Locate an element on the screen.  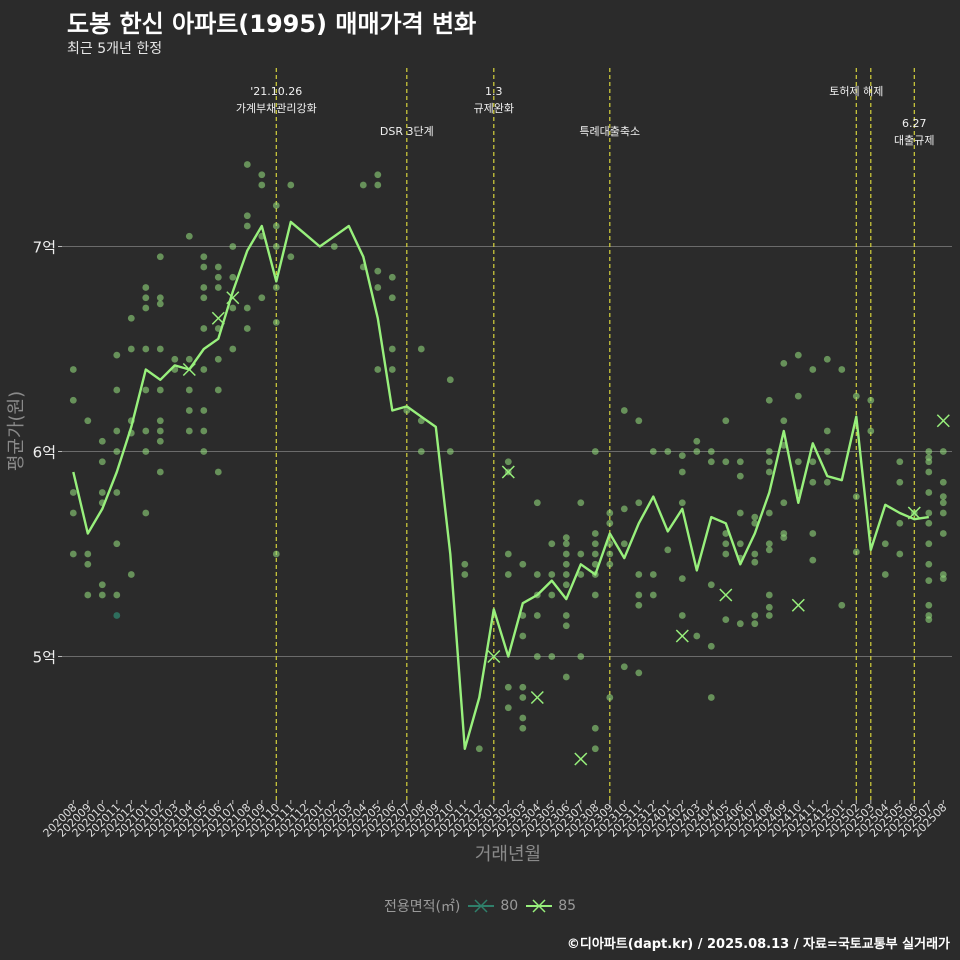
y-axis-title: 평균가(원) is located at coordinates (16, 431).